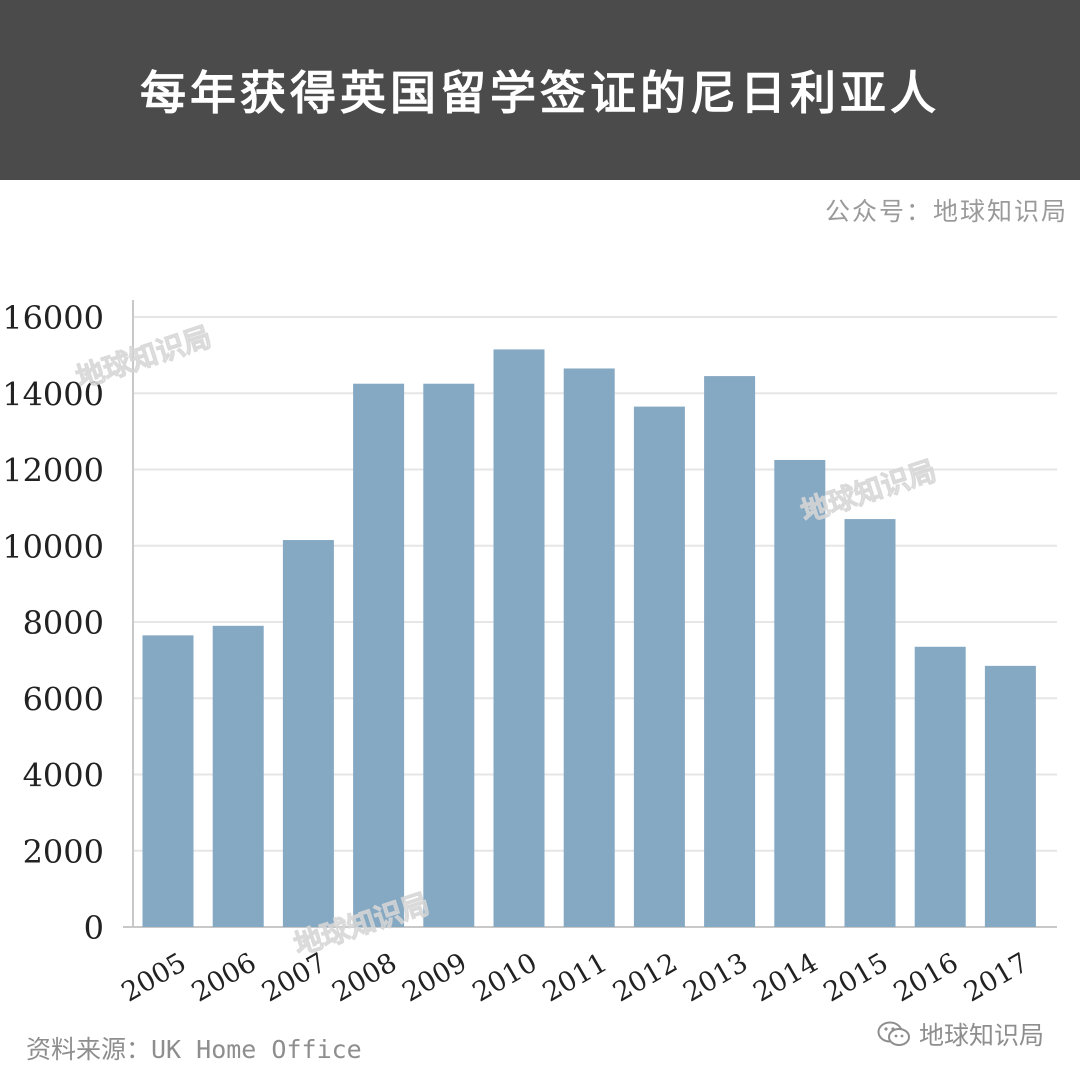 This screenshot has height=1080, width=1080. What do you see at coordinates (715, 977) in the screenshot?
I see `x-tick-label: 2013` at bounding box center [715, 977].